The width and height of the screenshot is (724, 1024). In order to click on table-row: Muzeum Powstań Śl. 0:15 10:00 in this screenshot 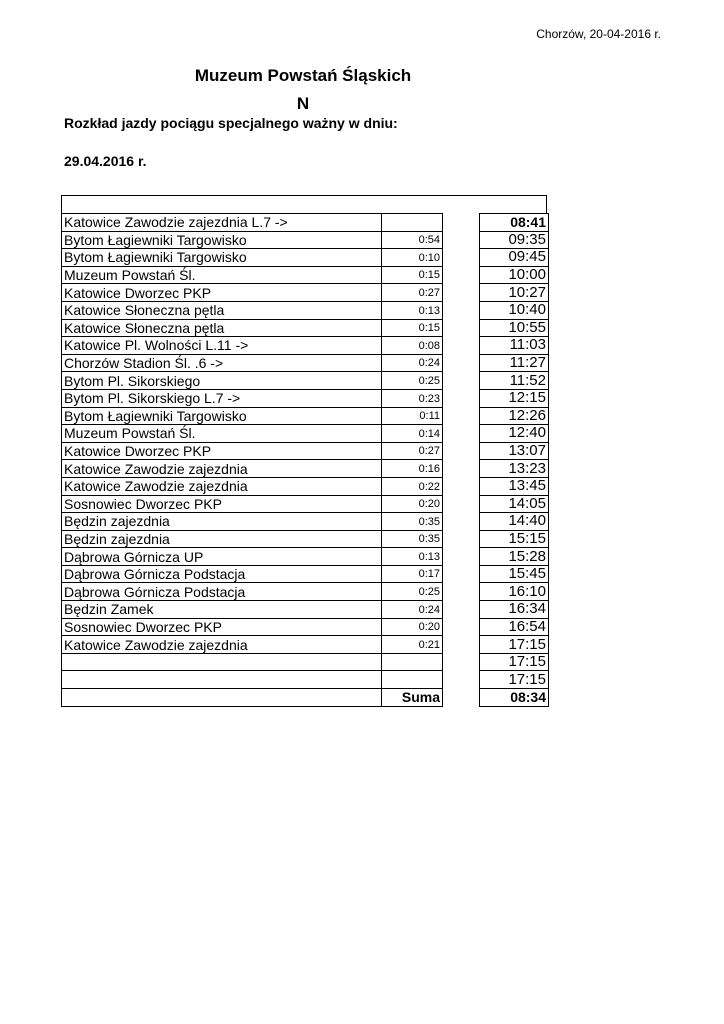, I will do `click(305, 275)`.